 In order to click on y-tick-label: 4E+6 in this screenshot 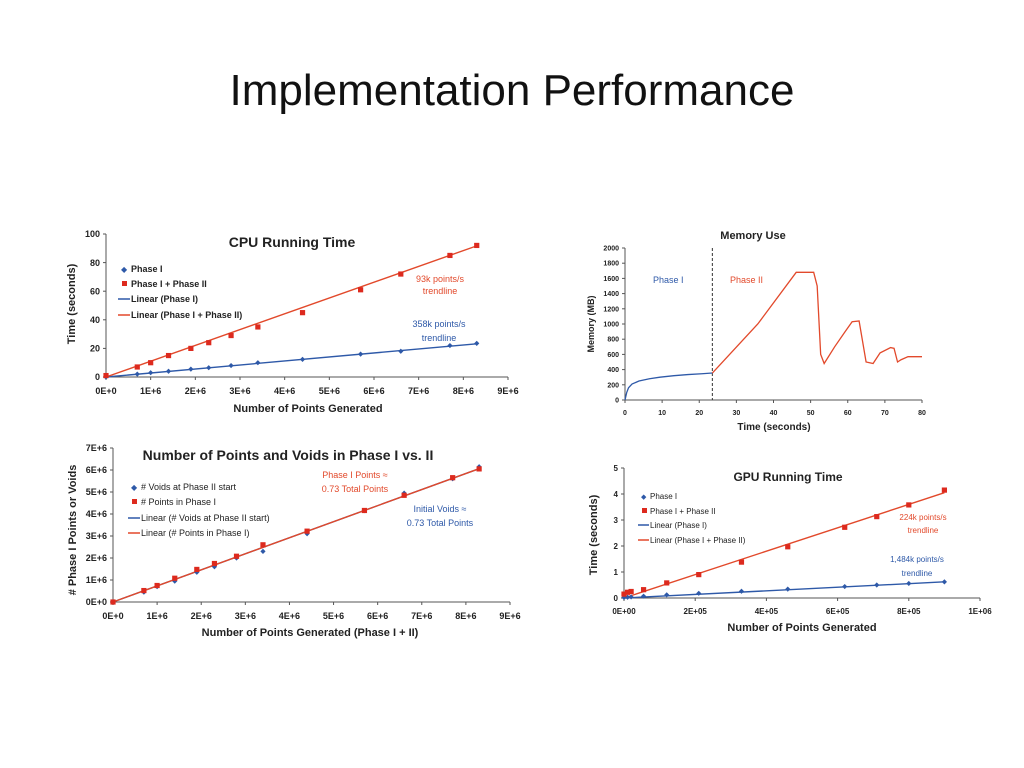, I will do `click(96, 514)`.